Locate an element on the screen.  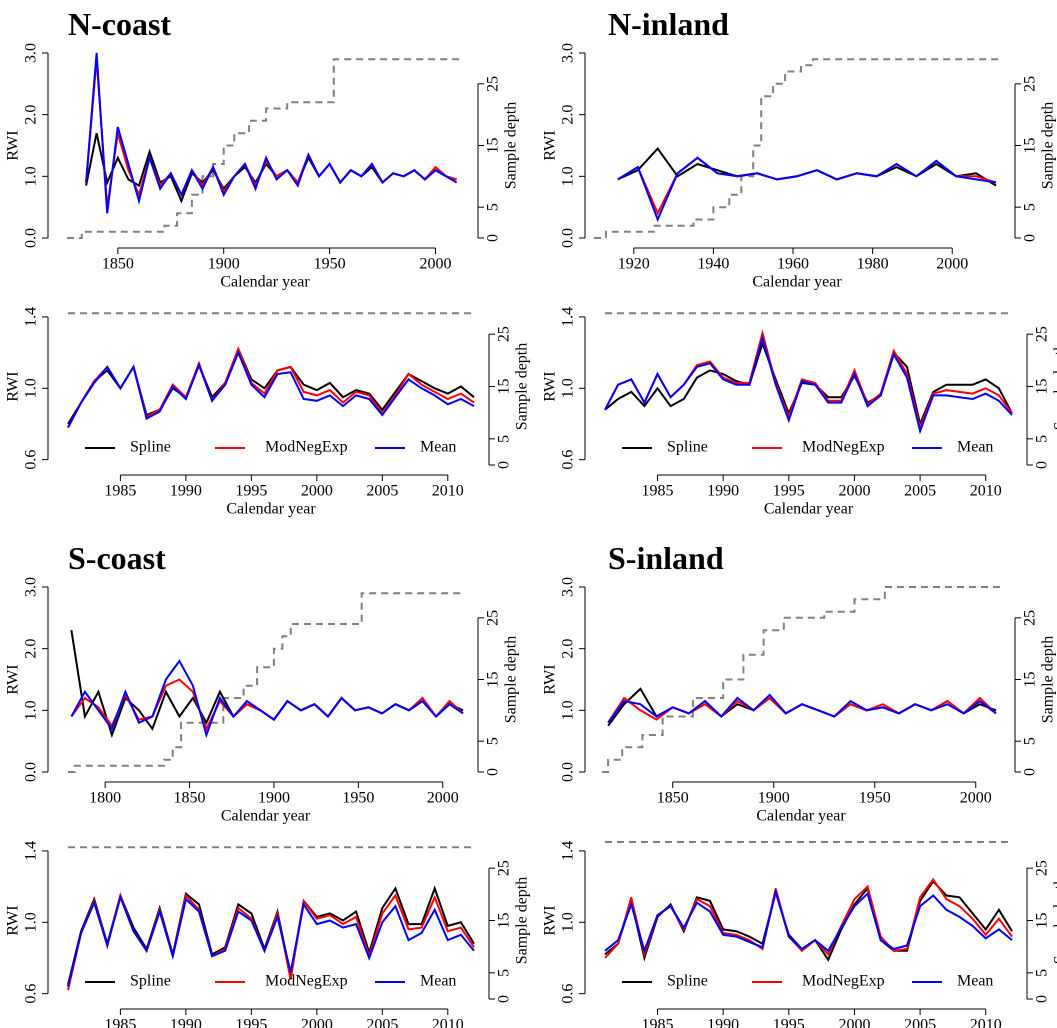
y-tick-label: 2.0 is located at coordinates (568, 115).